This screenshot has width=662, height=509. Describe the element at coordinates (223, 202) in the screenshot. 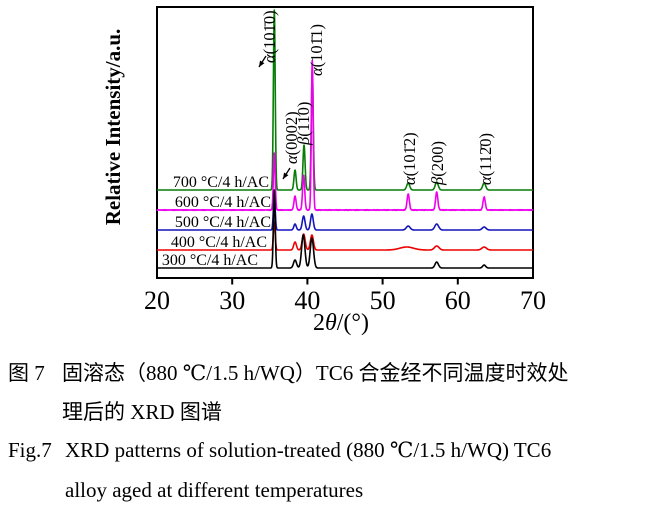

I see `curve-label-600C: 600 °C/4 h/AC` at that location.